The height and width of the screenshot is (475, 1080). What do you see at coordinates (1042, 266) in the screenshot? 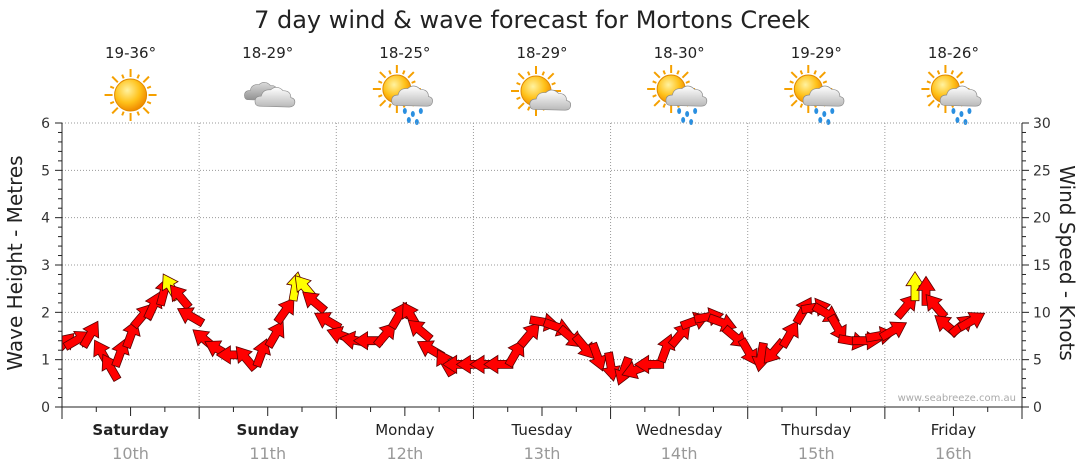
I see `right-tick-label: 15` at bounding box center [1042, 266].